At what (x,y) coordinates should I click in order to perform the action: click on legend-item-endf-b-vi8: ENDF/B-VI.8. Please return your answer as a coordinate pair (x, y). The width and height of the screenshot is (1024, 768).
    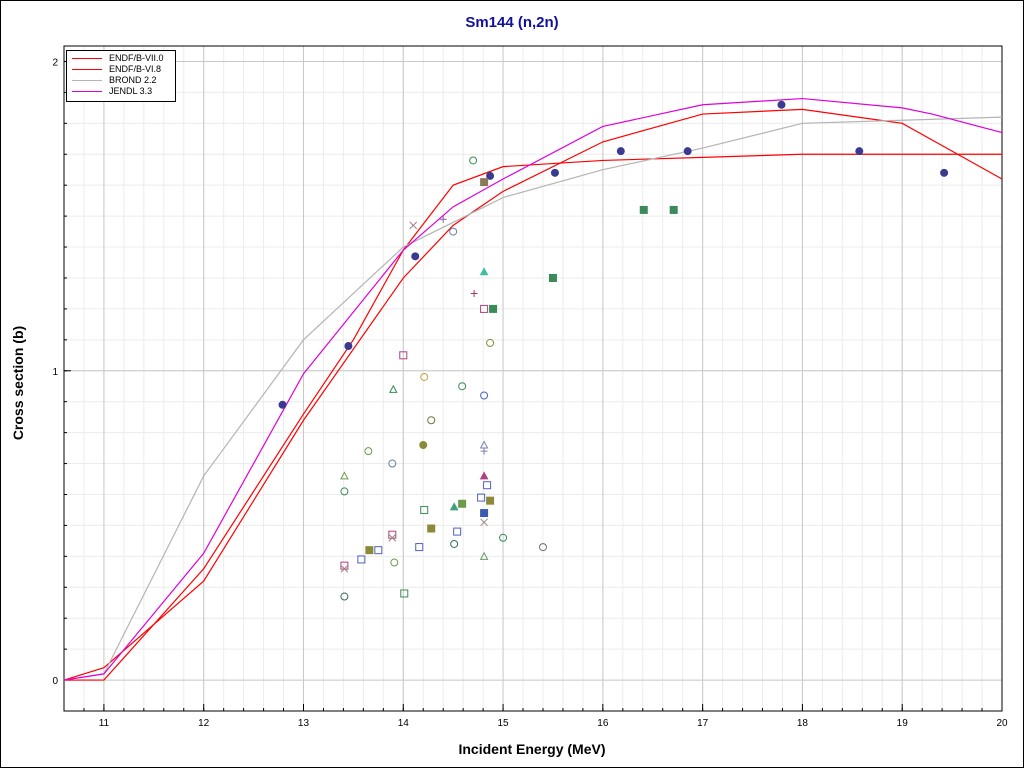
    Looking at the image, I should click on (121, 70).